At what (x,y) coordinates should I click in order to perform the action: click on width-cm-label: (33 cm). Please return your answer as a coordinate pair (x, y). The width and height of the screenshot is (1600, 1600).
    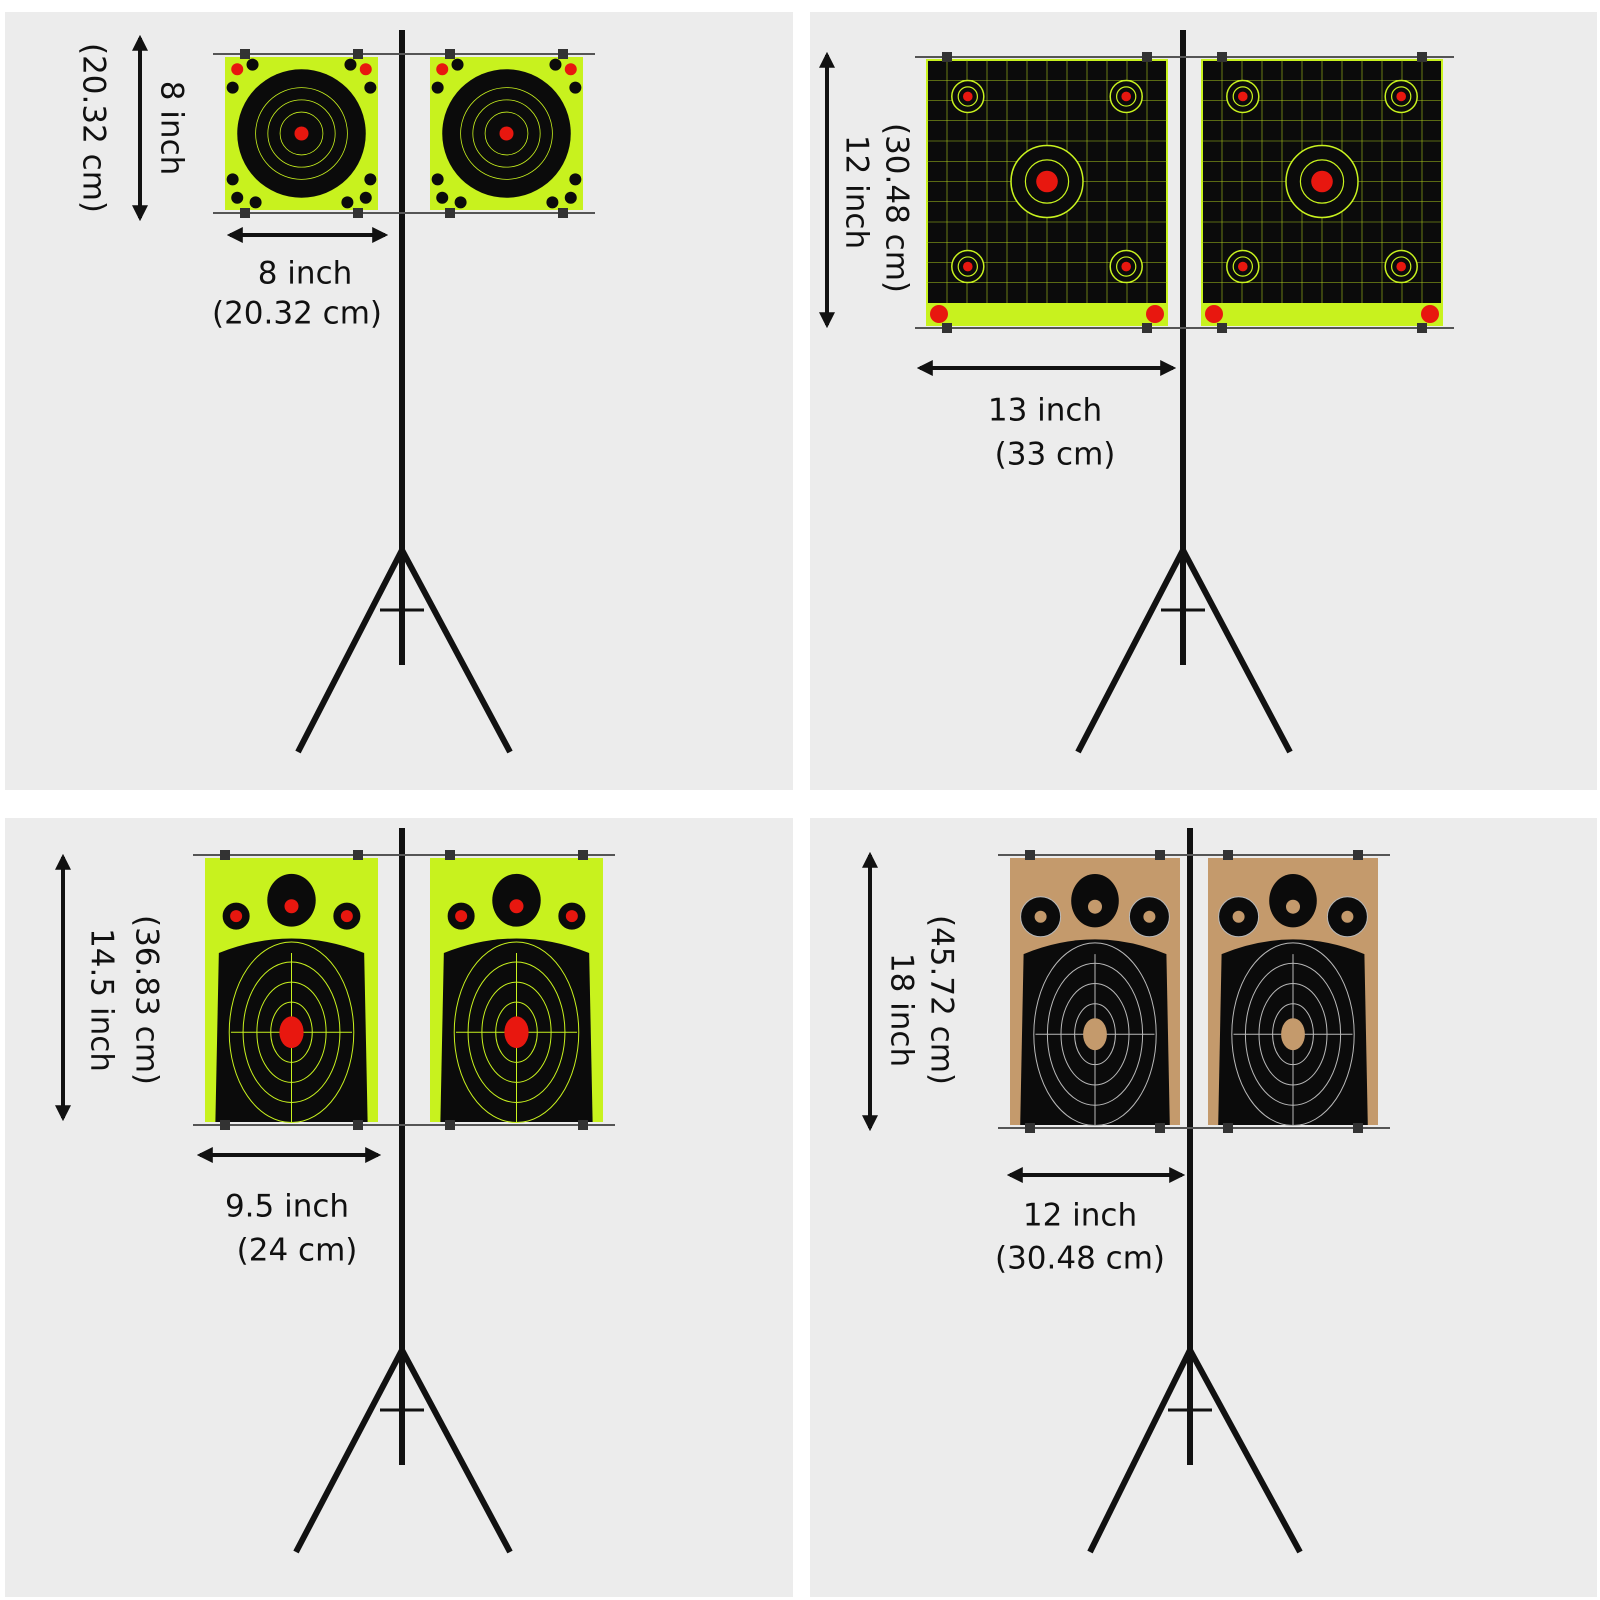
    Looking at the image, I should click on (1055, 455).